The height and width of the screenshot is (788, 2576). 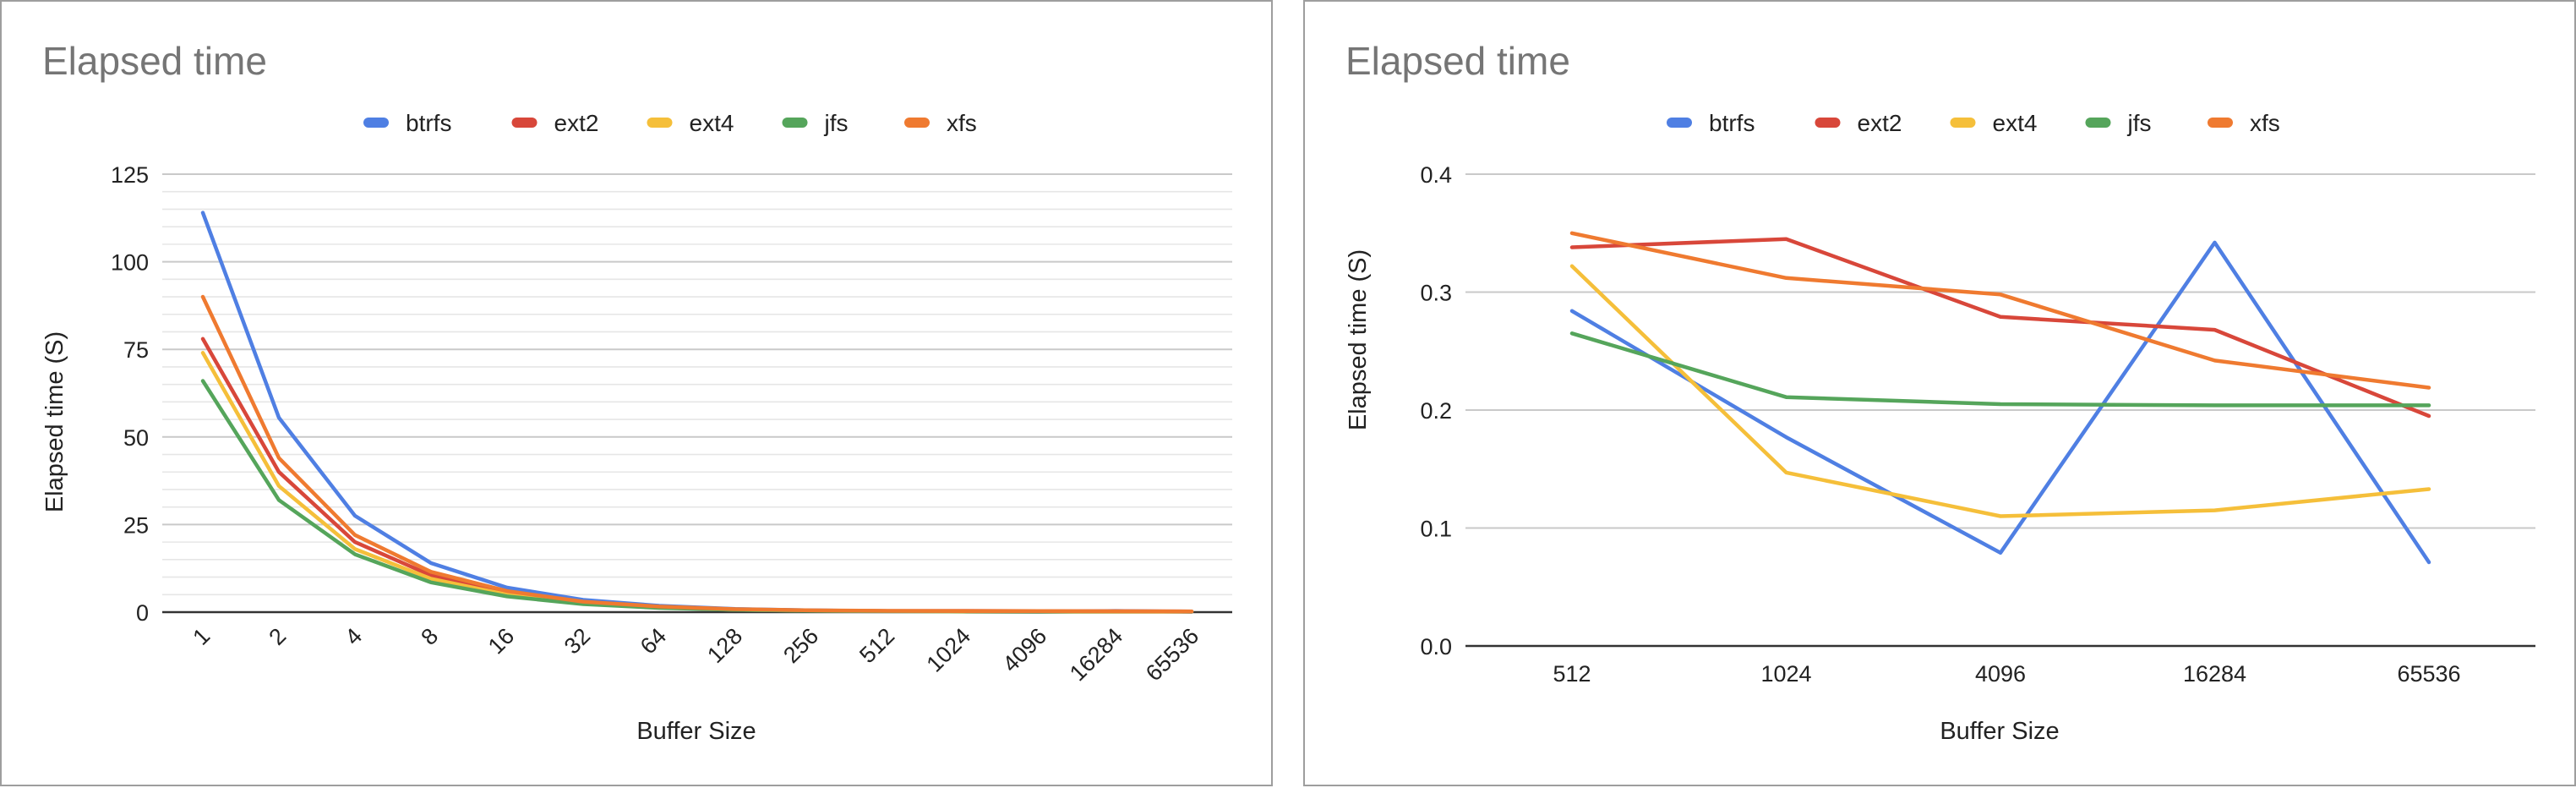 I want to click on x-tick-label: 2, so click(x=277, y=637).